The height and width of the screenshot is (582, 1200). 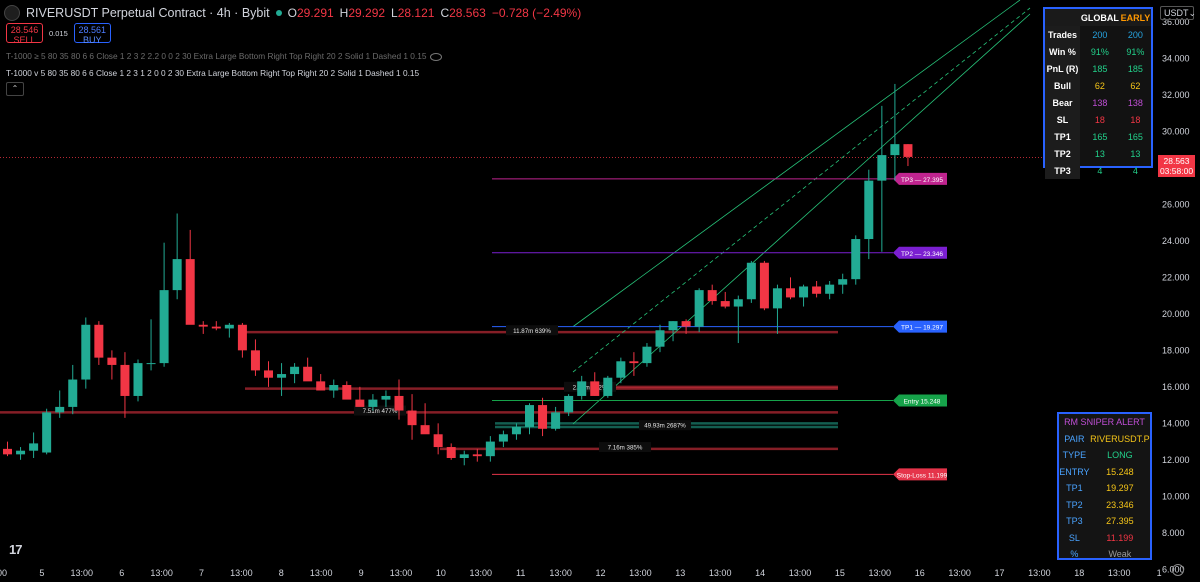 I want to click on zone-label: 7.16m 385%, so click(x=625, y=448).